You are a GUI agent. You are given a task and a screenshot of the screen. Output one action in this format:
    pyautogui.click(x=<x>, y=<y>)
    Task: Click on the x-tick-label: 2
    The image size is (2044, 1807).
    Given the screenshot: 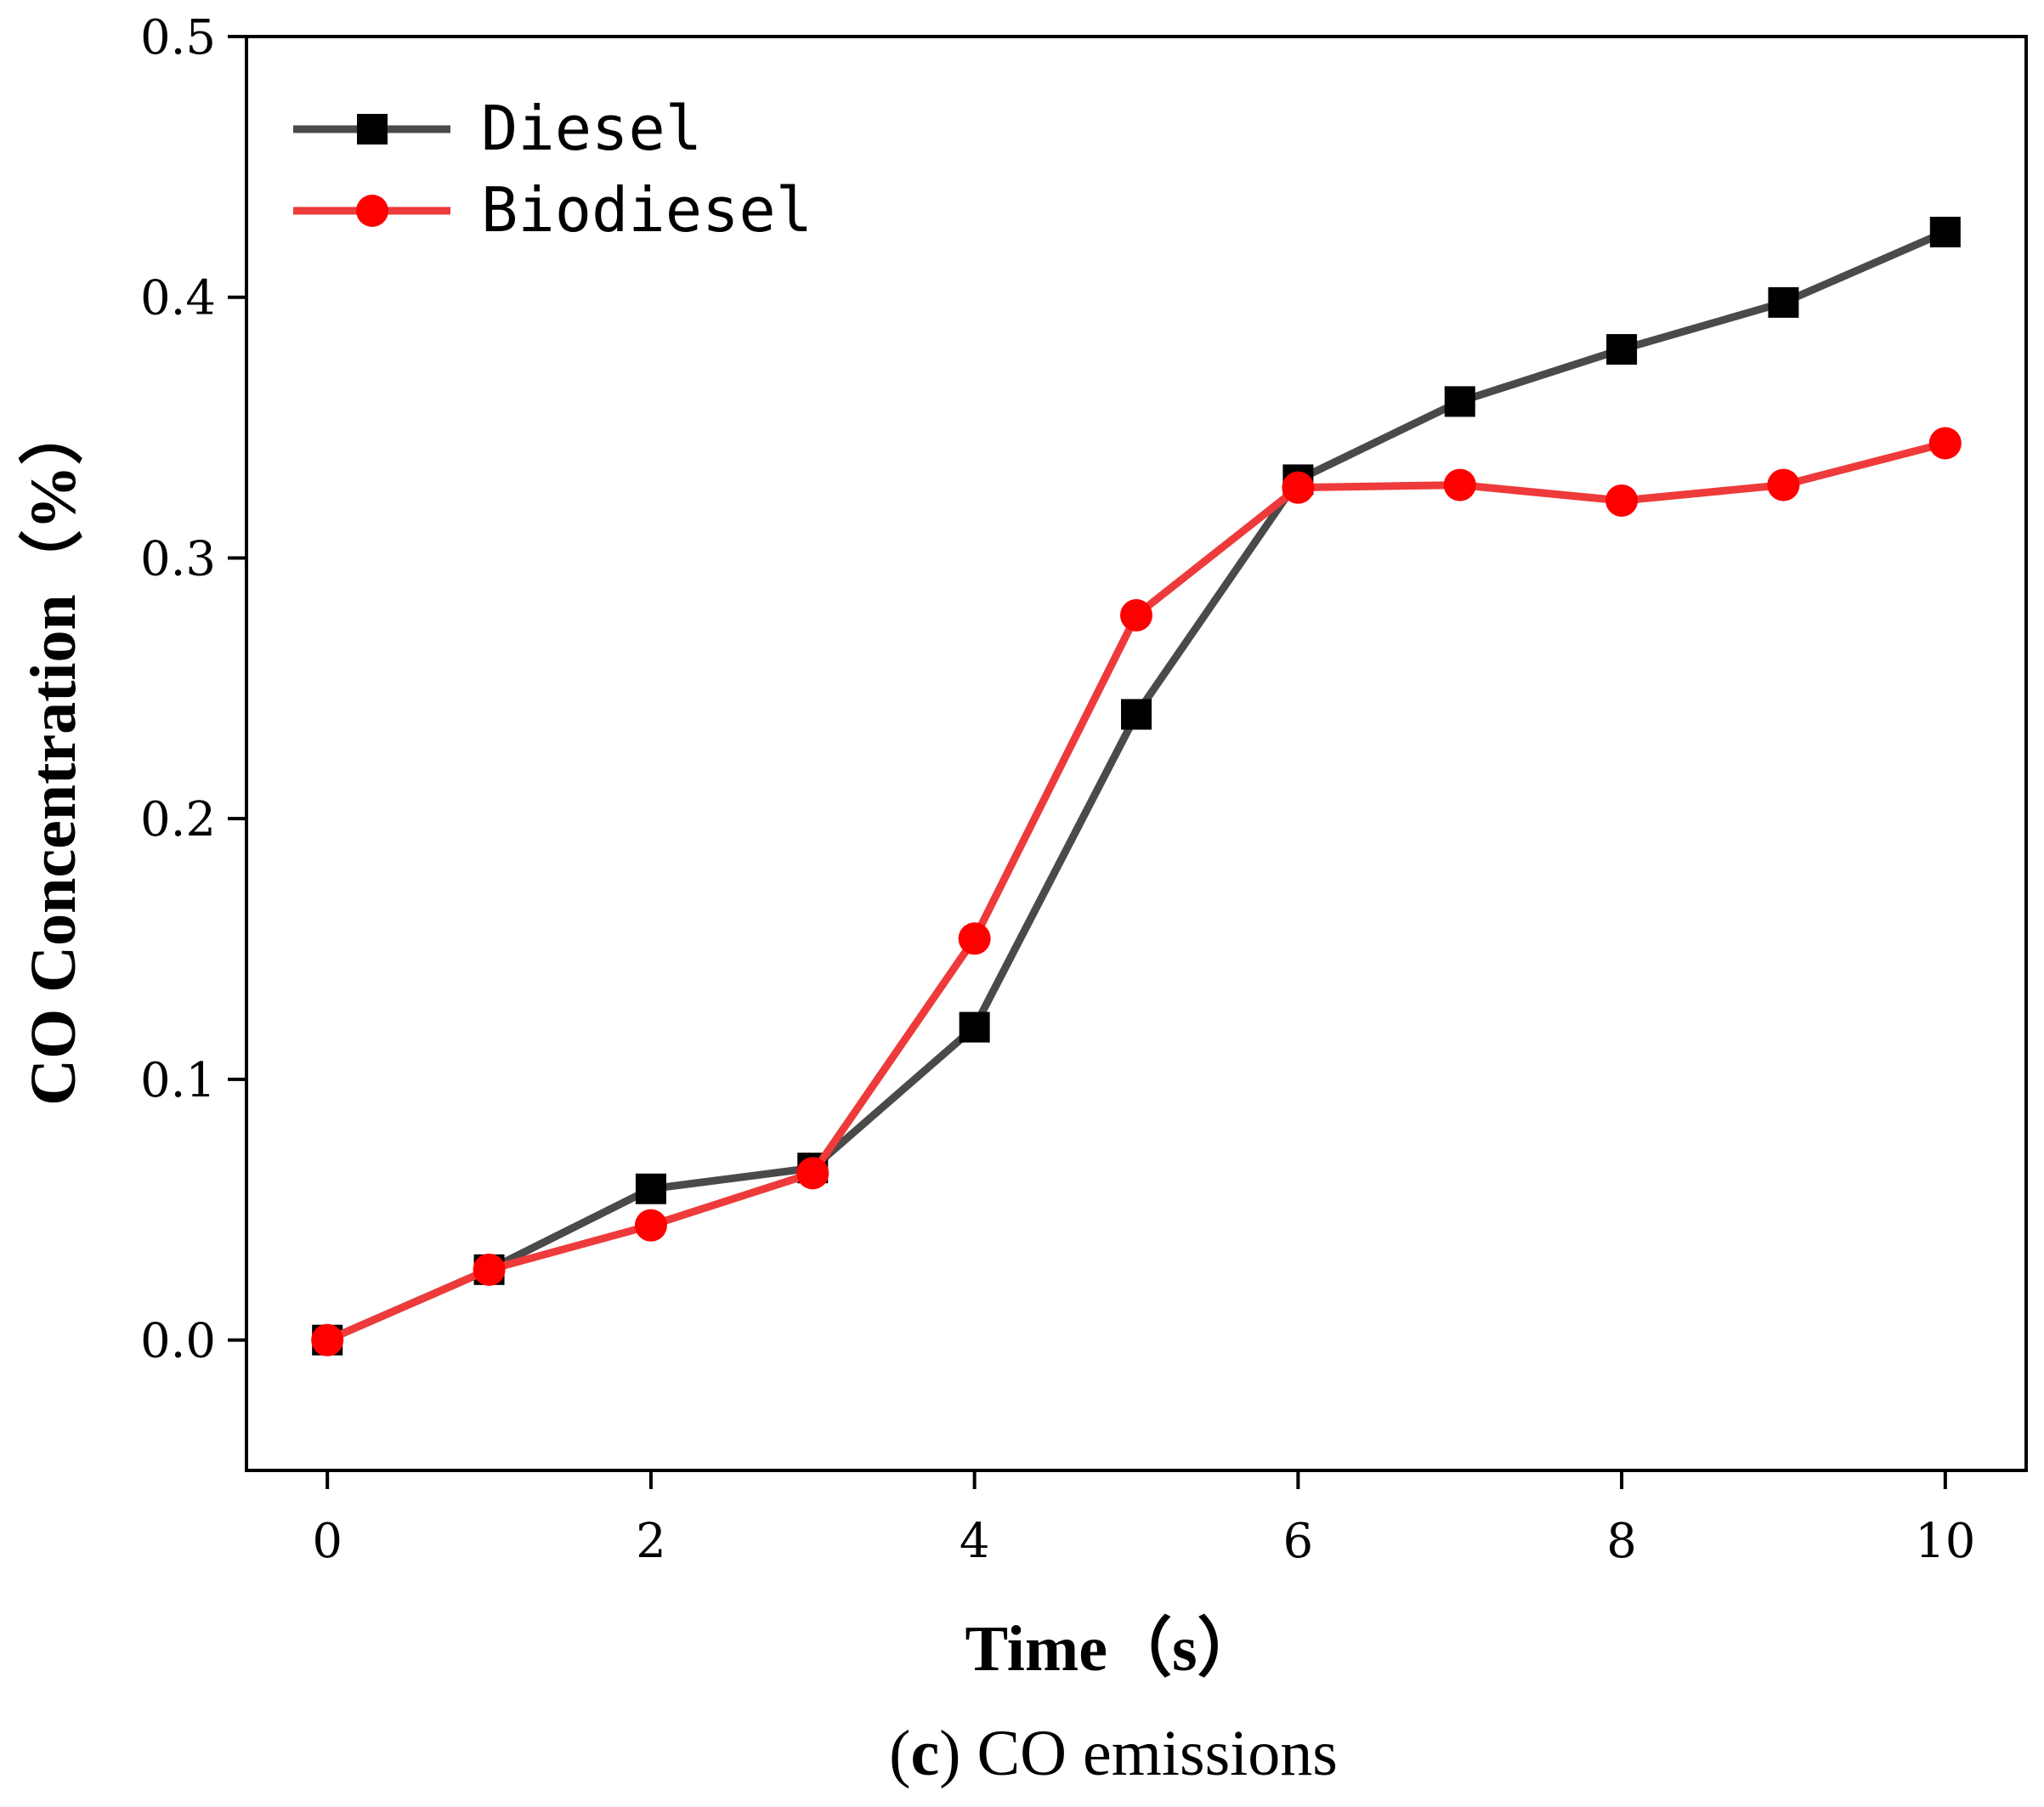 What is the action you would take?
    pyautogui.click(x=651, y=1542)
    